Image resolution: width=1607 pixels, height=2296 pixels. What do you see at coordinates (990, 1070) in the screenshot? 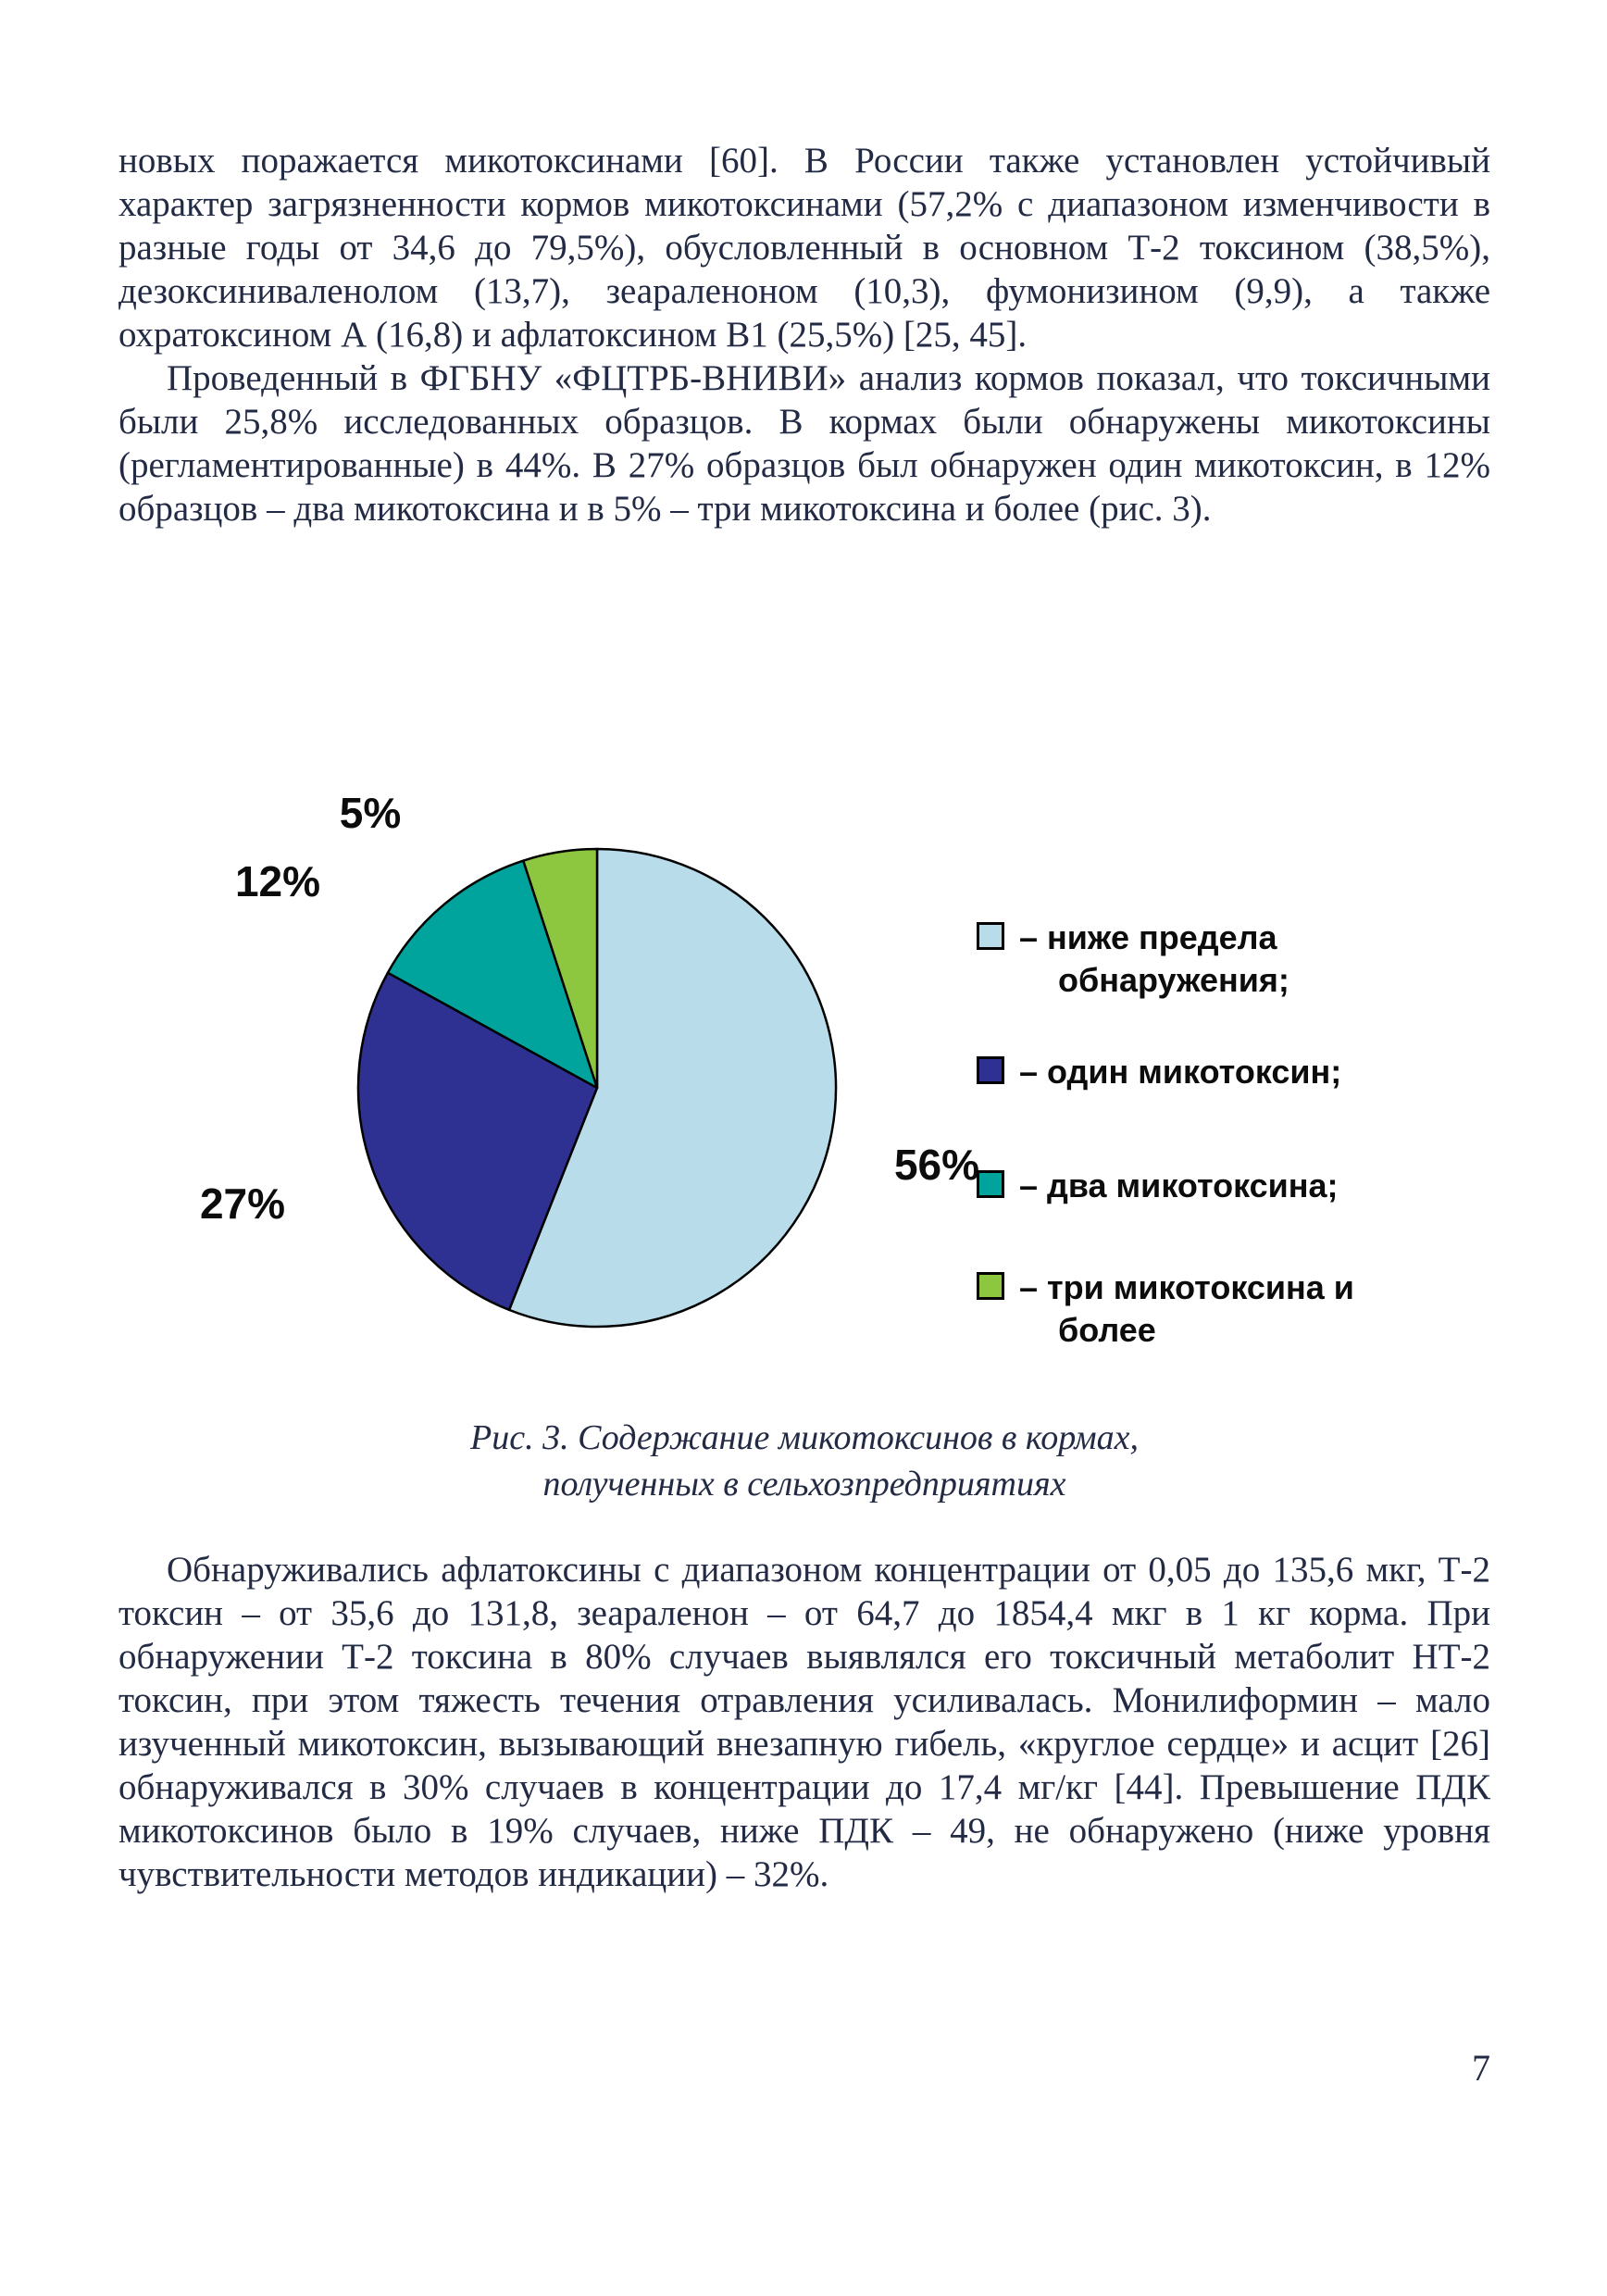
I see `legend-swatch-one-mycotoxin` at bounding box center [990, 1070].